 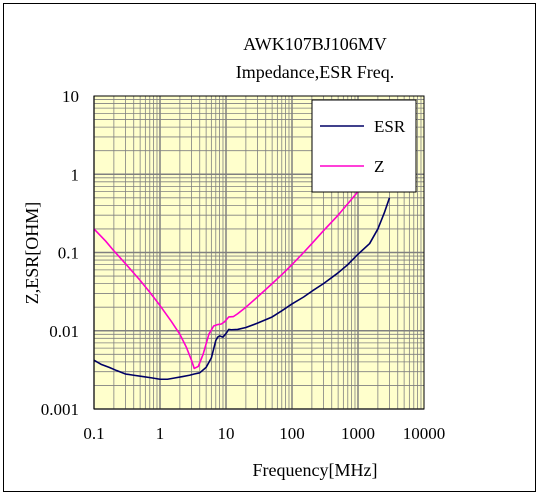 I want to click on y-axis-ticks: 0.001 0.01 0.1 1 10, so click(x=60, y=253).